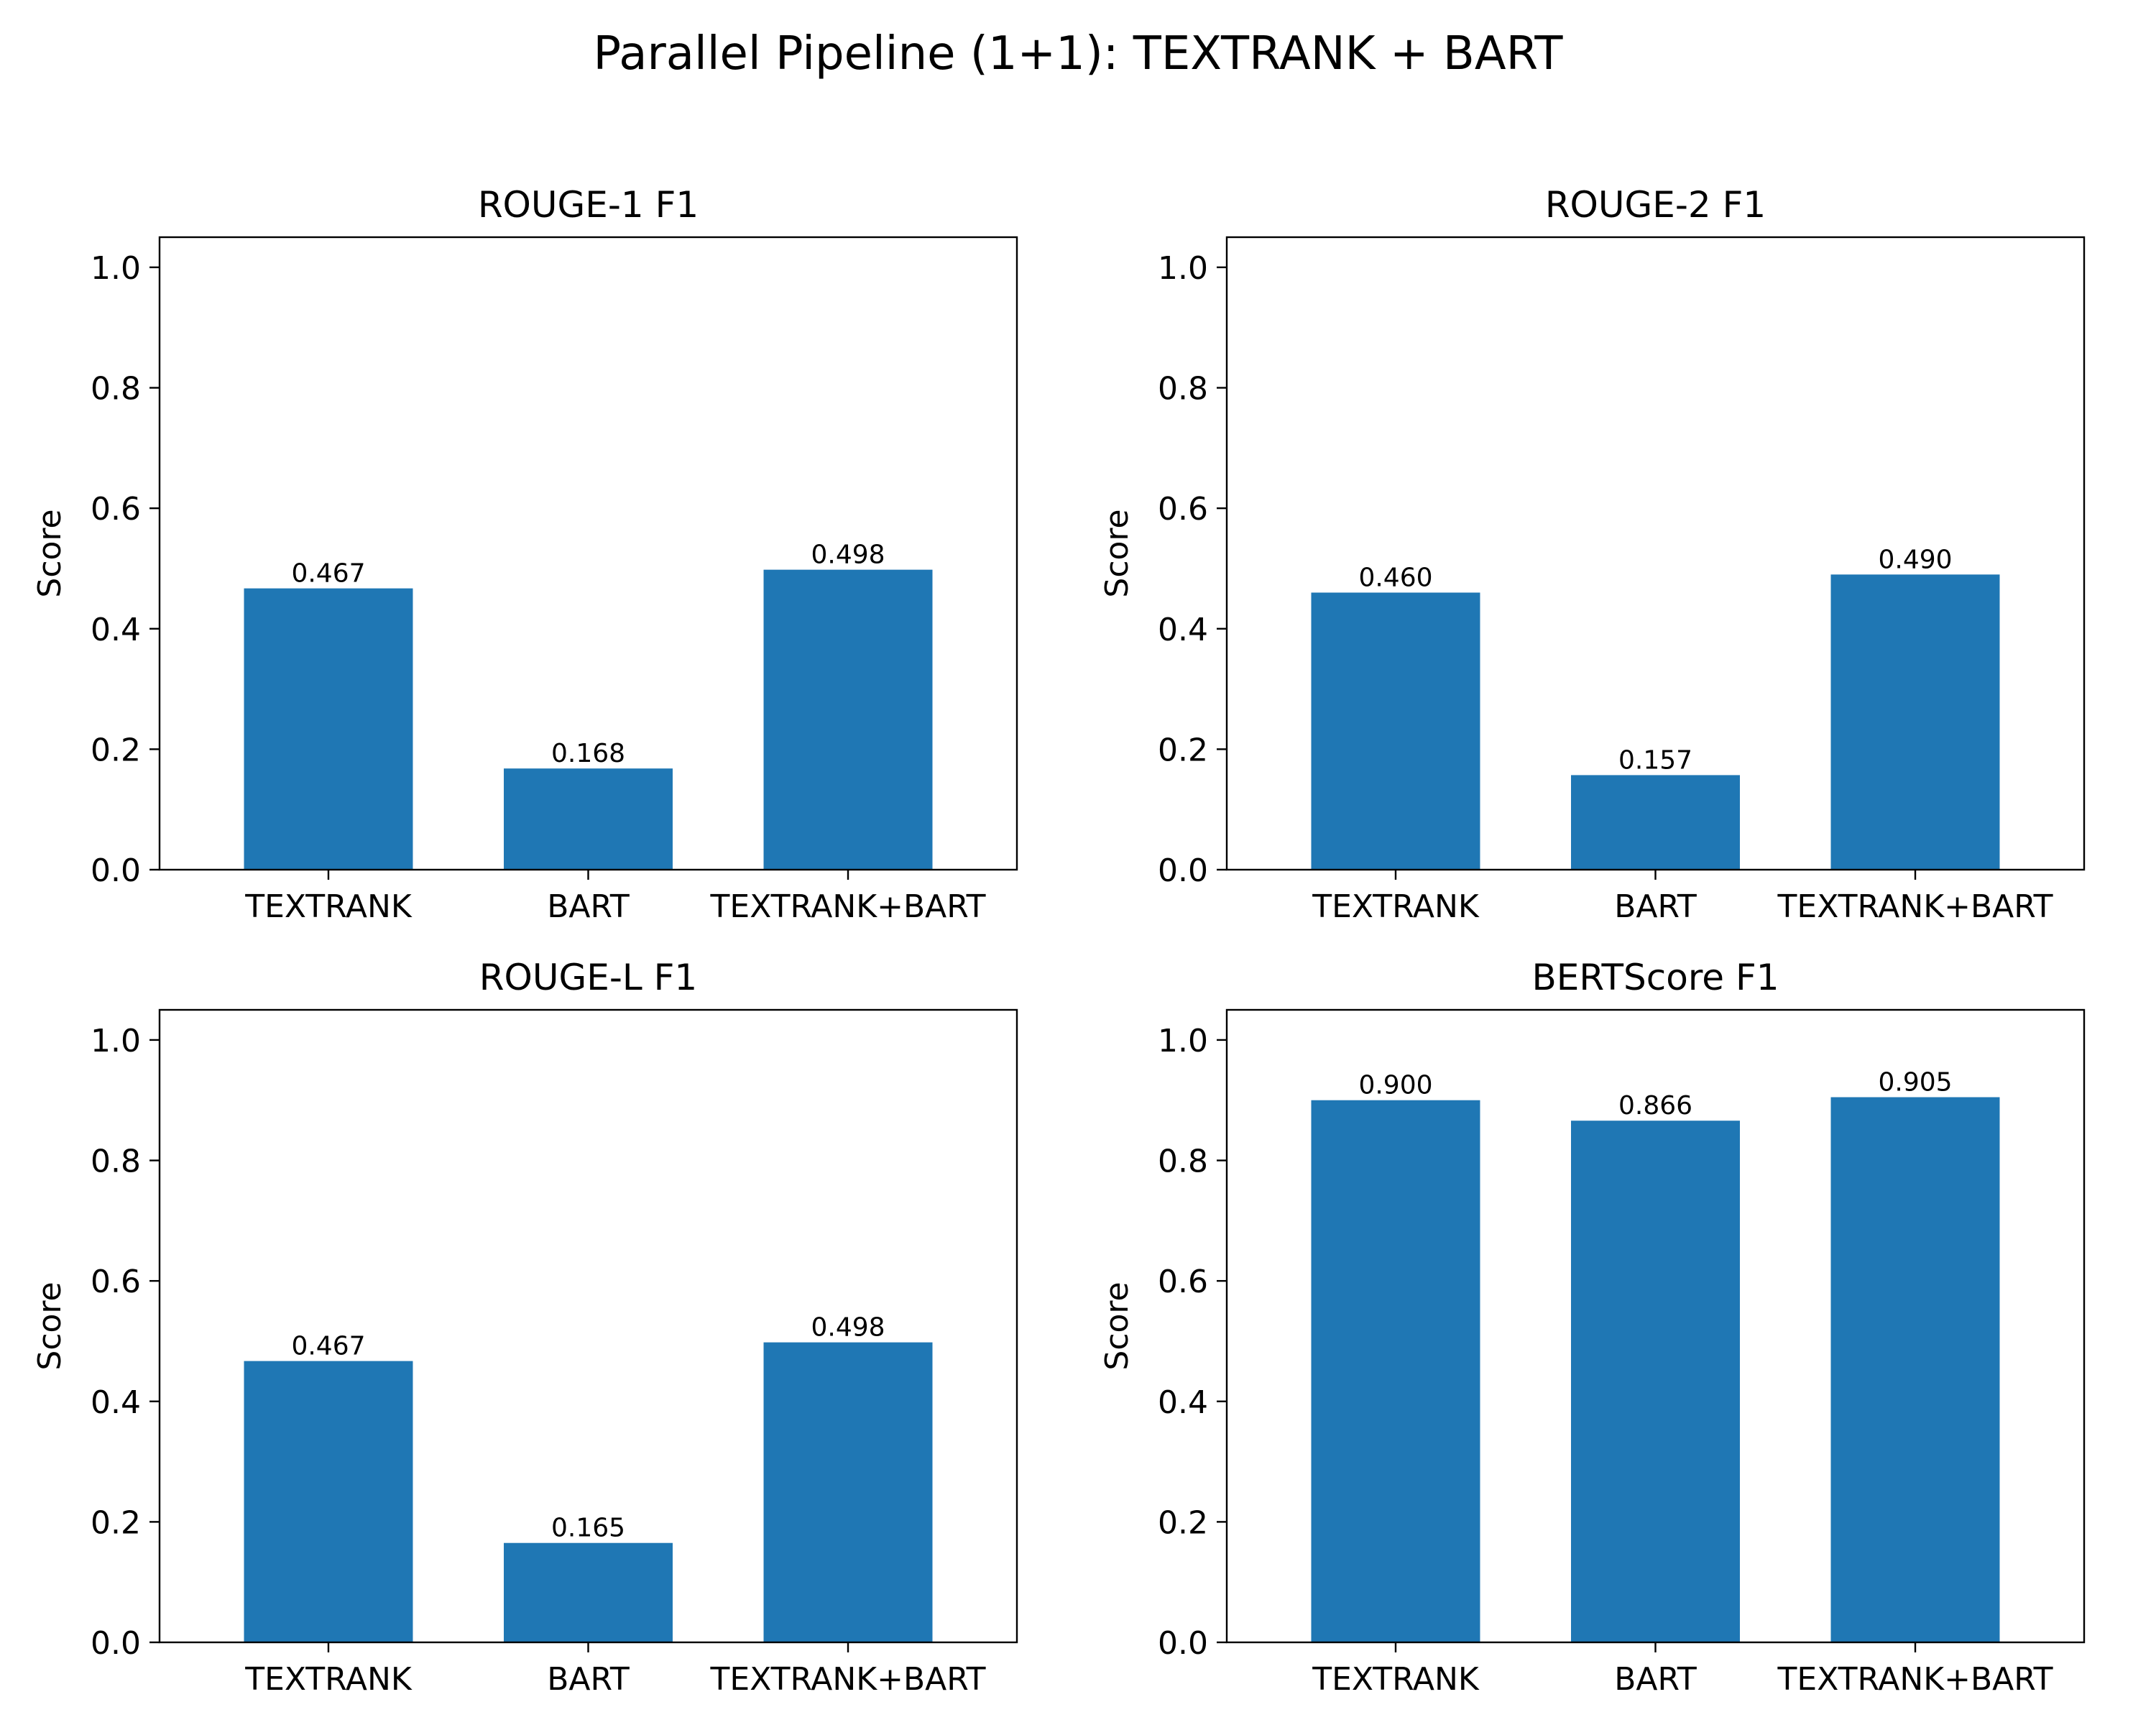 The image size is (2156, 1725). Describe the element at coordinates (1395, 577) in the screenshot. I see `data-label: 0.460` at that location.